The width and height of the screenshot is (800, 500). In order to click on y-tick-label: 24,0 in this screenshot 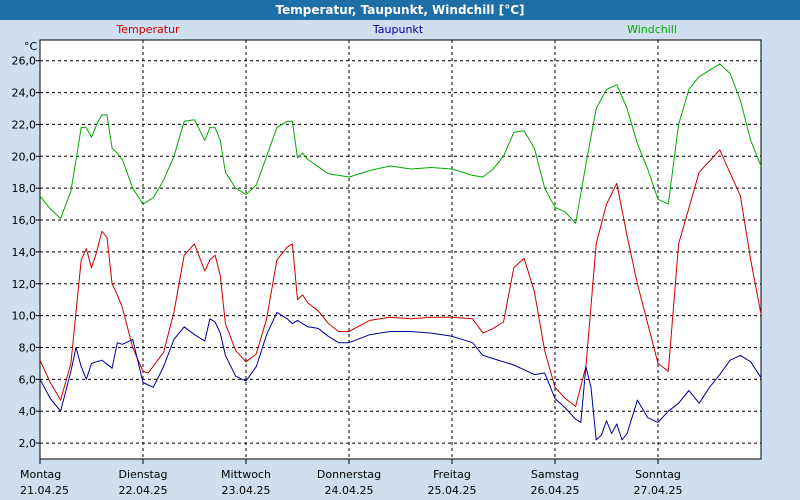, I will do `click(24, 93)`.